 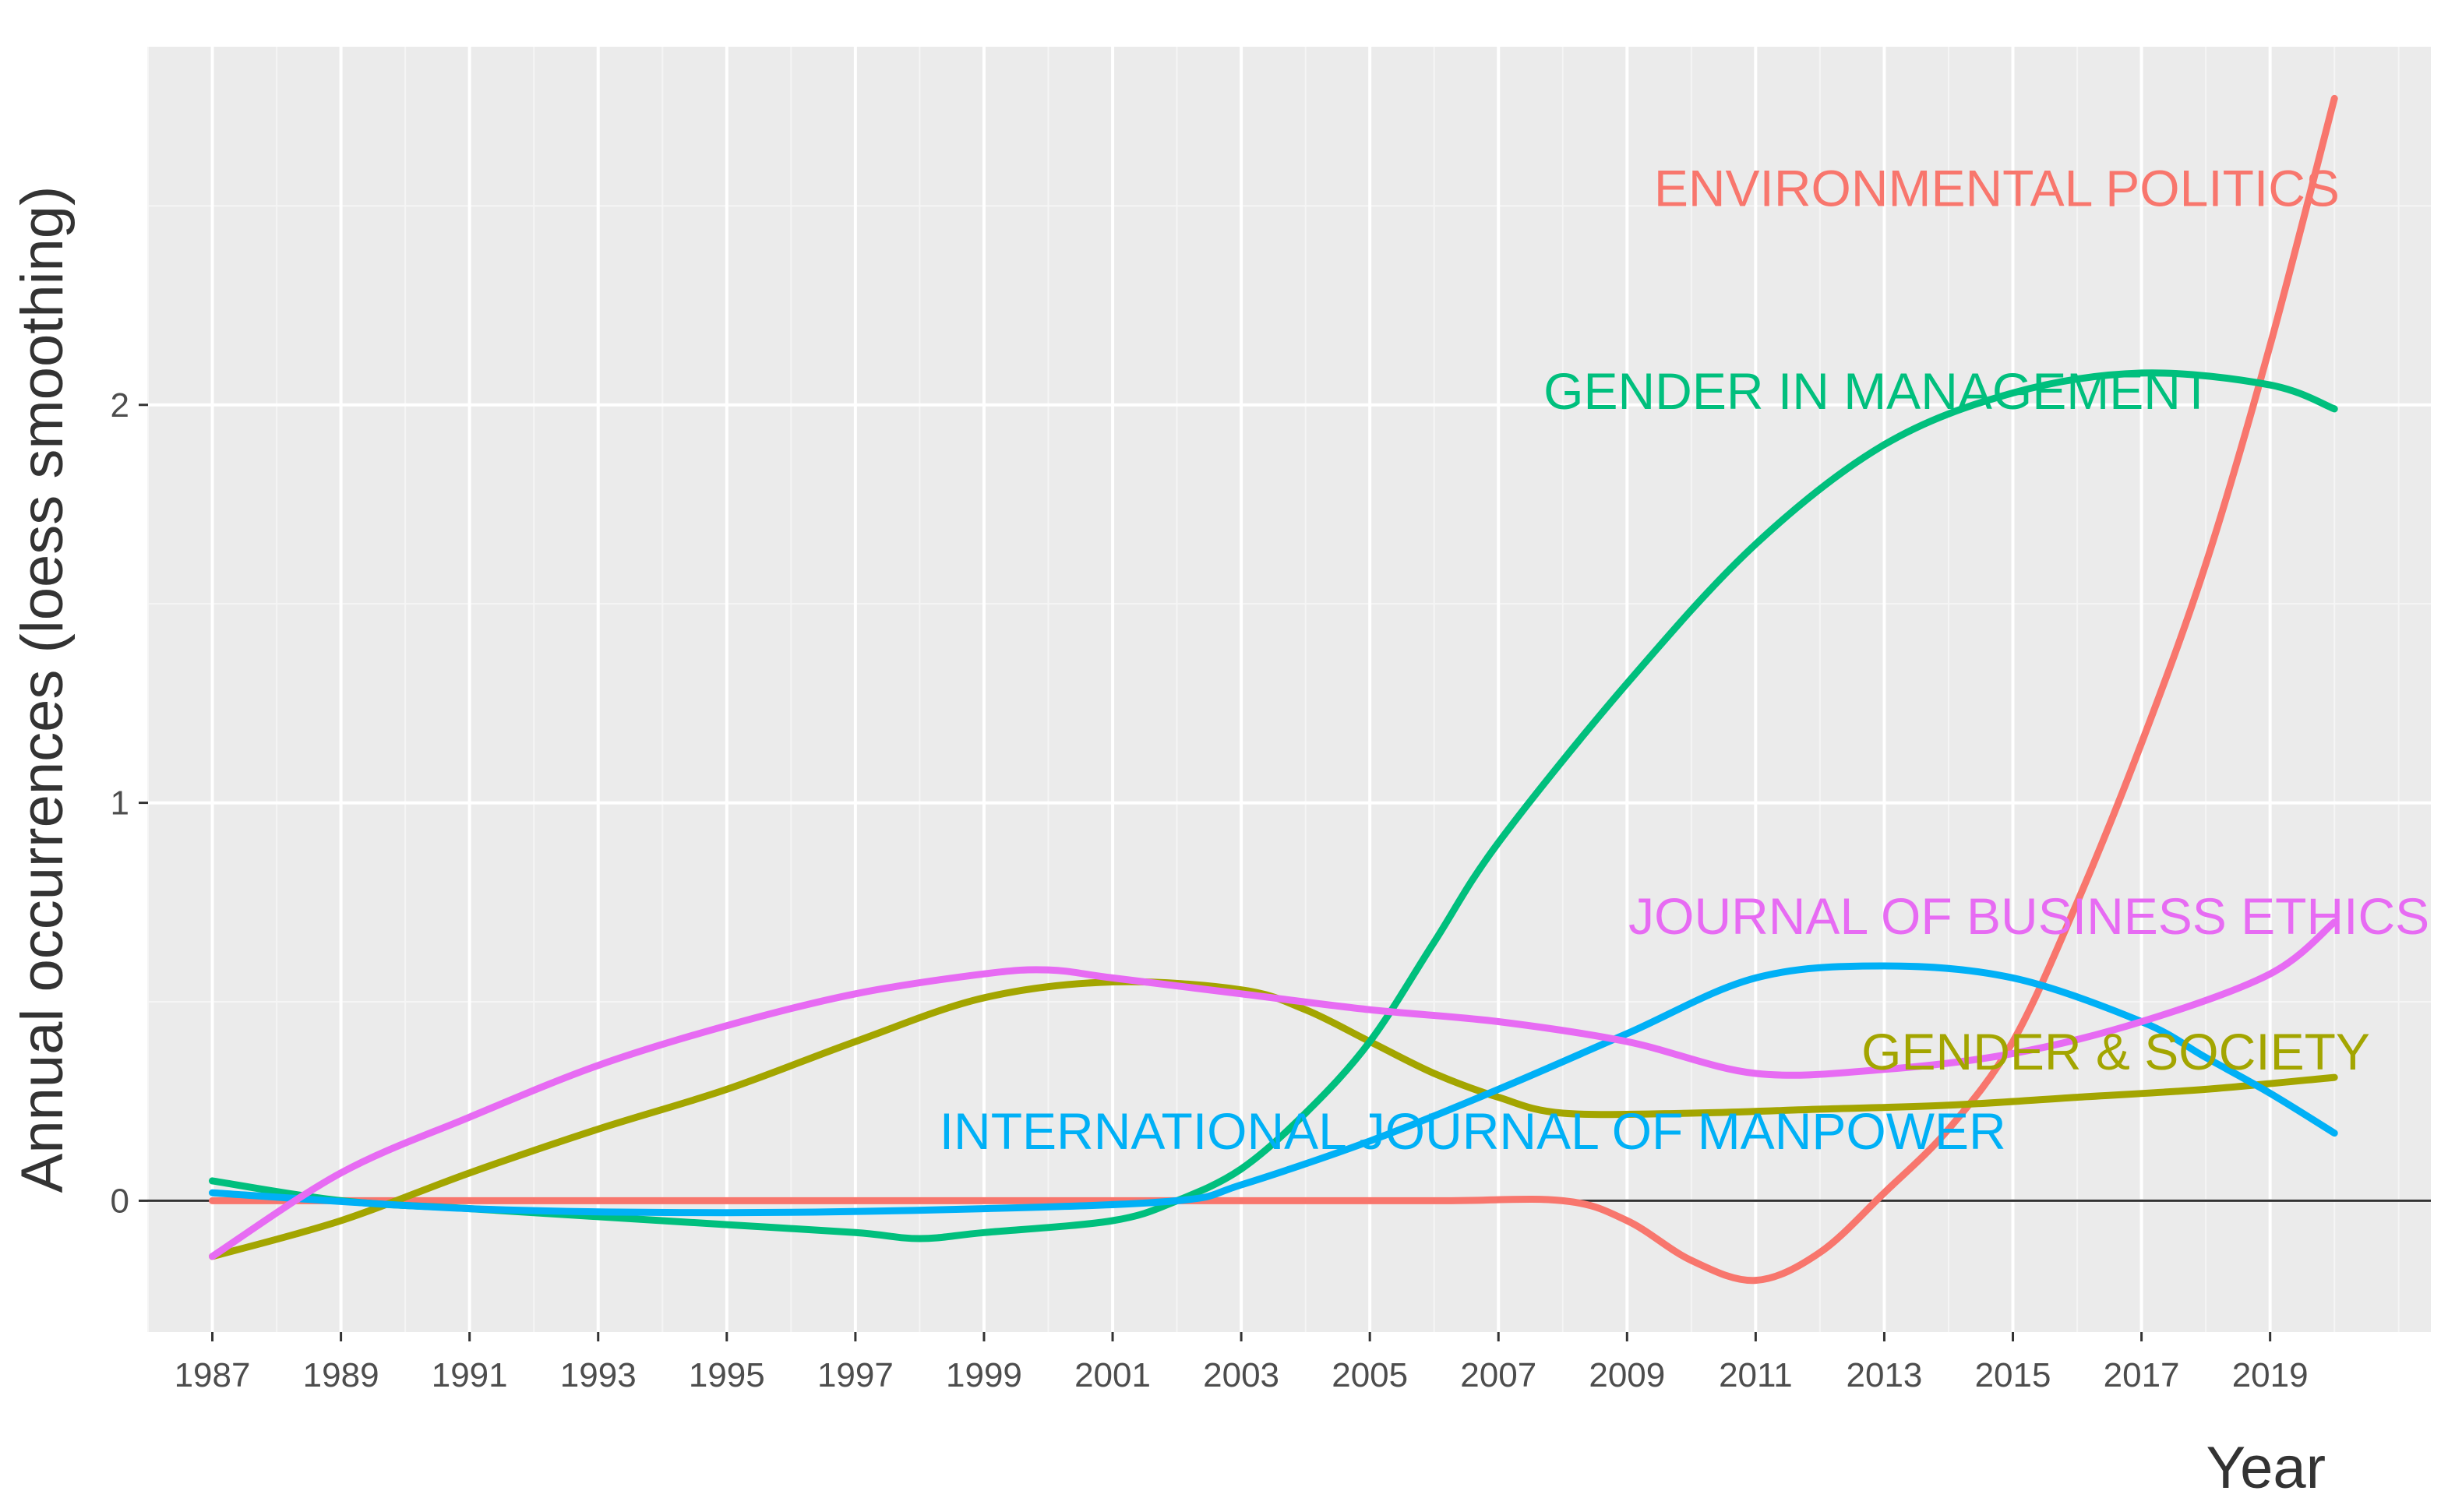 What do you see at coordinates (2013, 1375) in the screenshot?
I see `x-tick-label: 2015` at bounding box center [2013, 1375].